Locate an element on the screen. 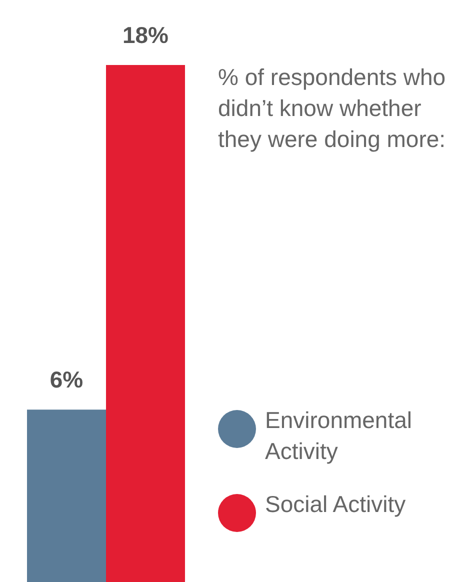 The image size is (459, 582). text: % of respondents who didn’t know whether they were doing more: is located at coordinates (332, 108).